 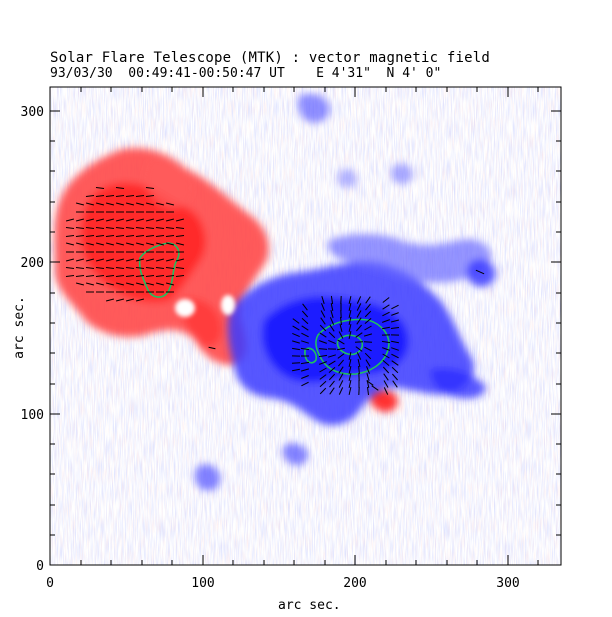 I want to click on y-tick-label: 0, so click(x=40, y=566).